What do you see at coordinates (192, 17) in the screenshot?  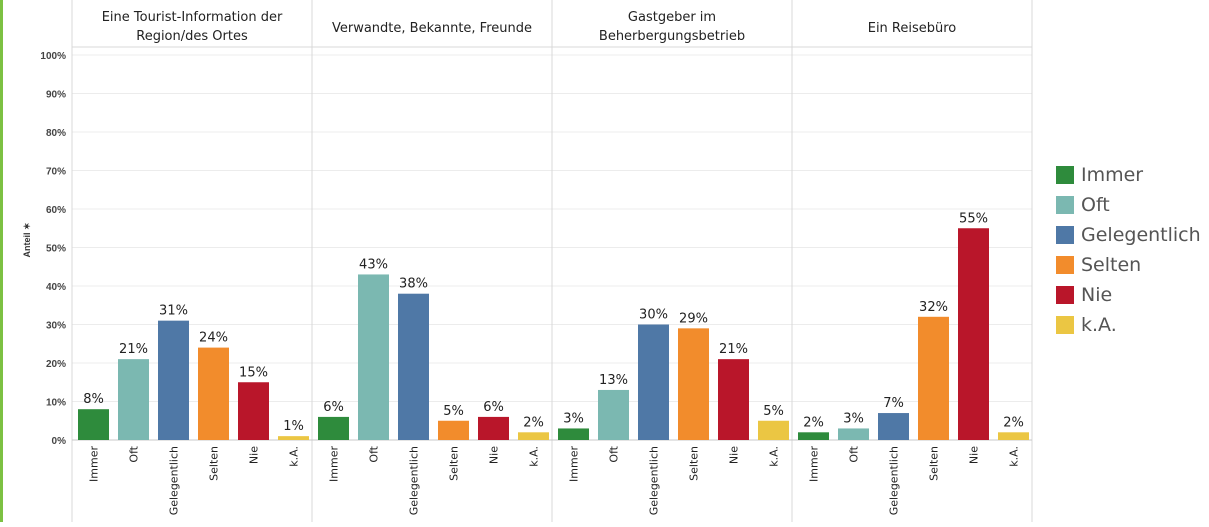 I see `panel-title: Eine Tourist-Information der` at bounding box center [192, 17].